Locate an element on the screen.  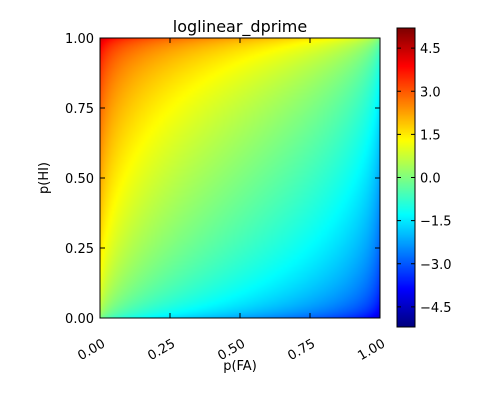
colorbar-tick-label: 4.5 is located at coordinates (430, 49).